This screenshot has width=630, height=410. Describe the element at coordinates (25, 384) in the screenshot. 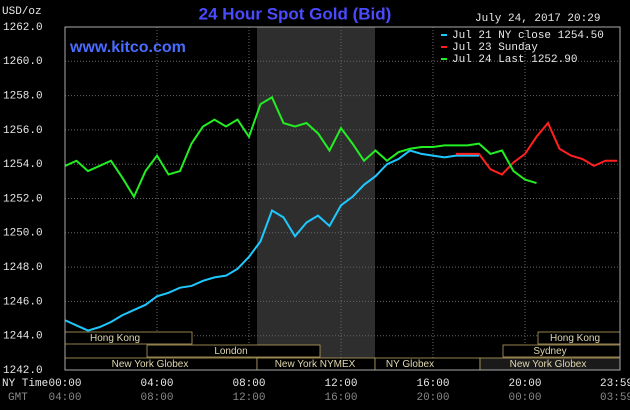

I see `x-axis-label: NY Time` at that location.